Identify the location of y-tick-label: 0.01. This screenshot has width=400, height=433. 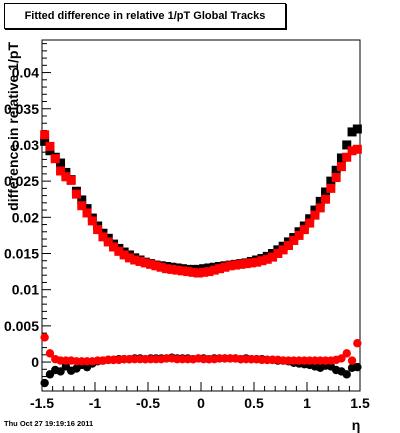
(25, 290).